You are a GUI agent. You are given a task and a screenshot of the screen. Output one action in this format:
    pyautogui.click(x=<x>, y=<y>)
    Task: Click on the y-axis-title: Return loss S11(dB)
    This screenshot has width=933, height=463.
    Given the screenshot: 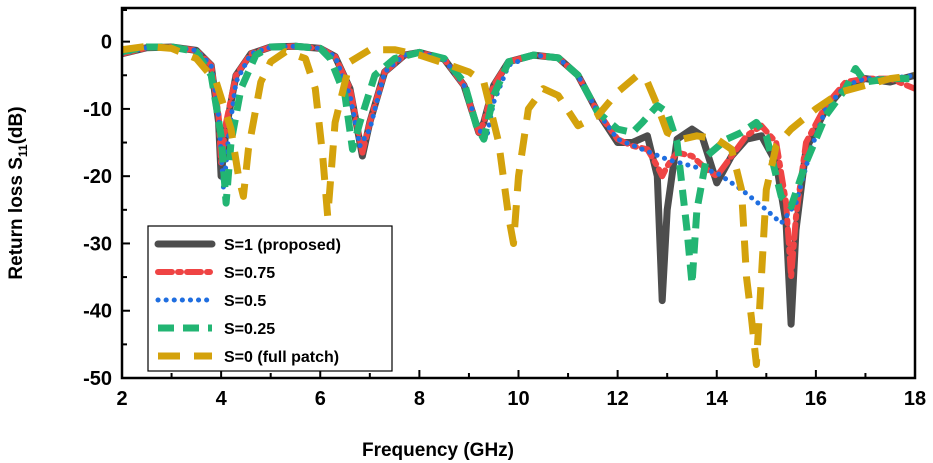 What is the action you would take?
    pyautogui.click(x=18, y=192)
    